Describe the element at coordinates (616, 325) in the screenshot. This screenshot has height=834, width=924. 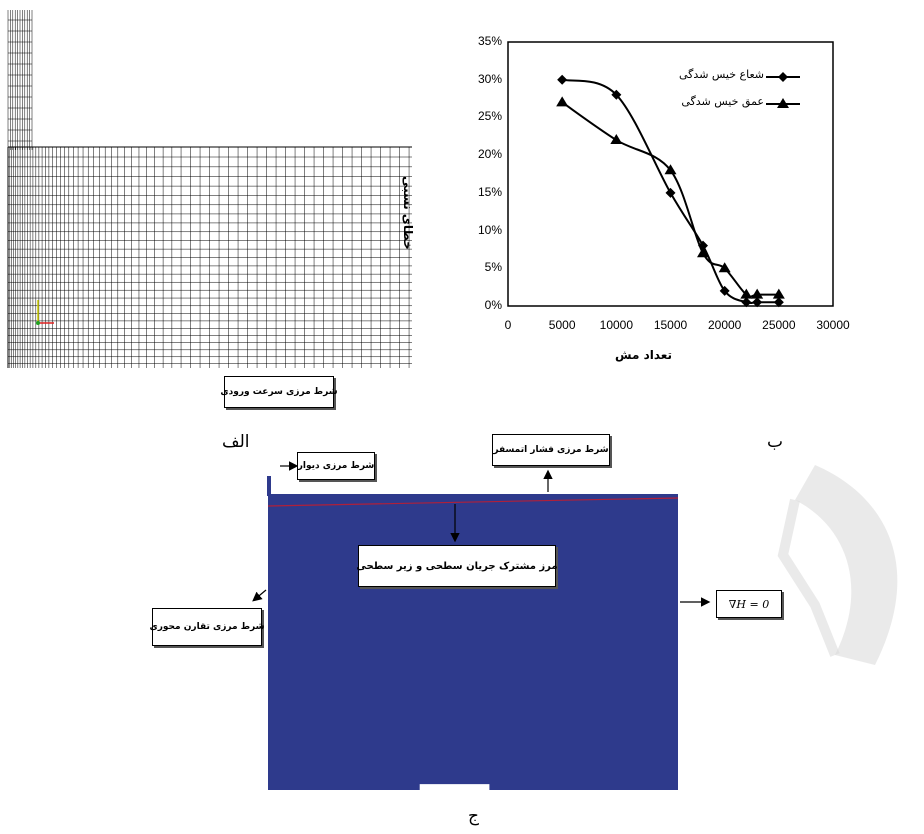
I see `x-tick-label: 10000` at that location.